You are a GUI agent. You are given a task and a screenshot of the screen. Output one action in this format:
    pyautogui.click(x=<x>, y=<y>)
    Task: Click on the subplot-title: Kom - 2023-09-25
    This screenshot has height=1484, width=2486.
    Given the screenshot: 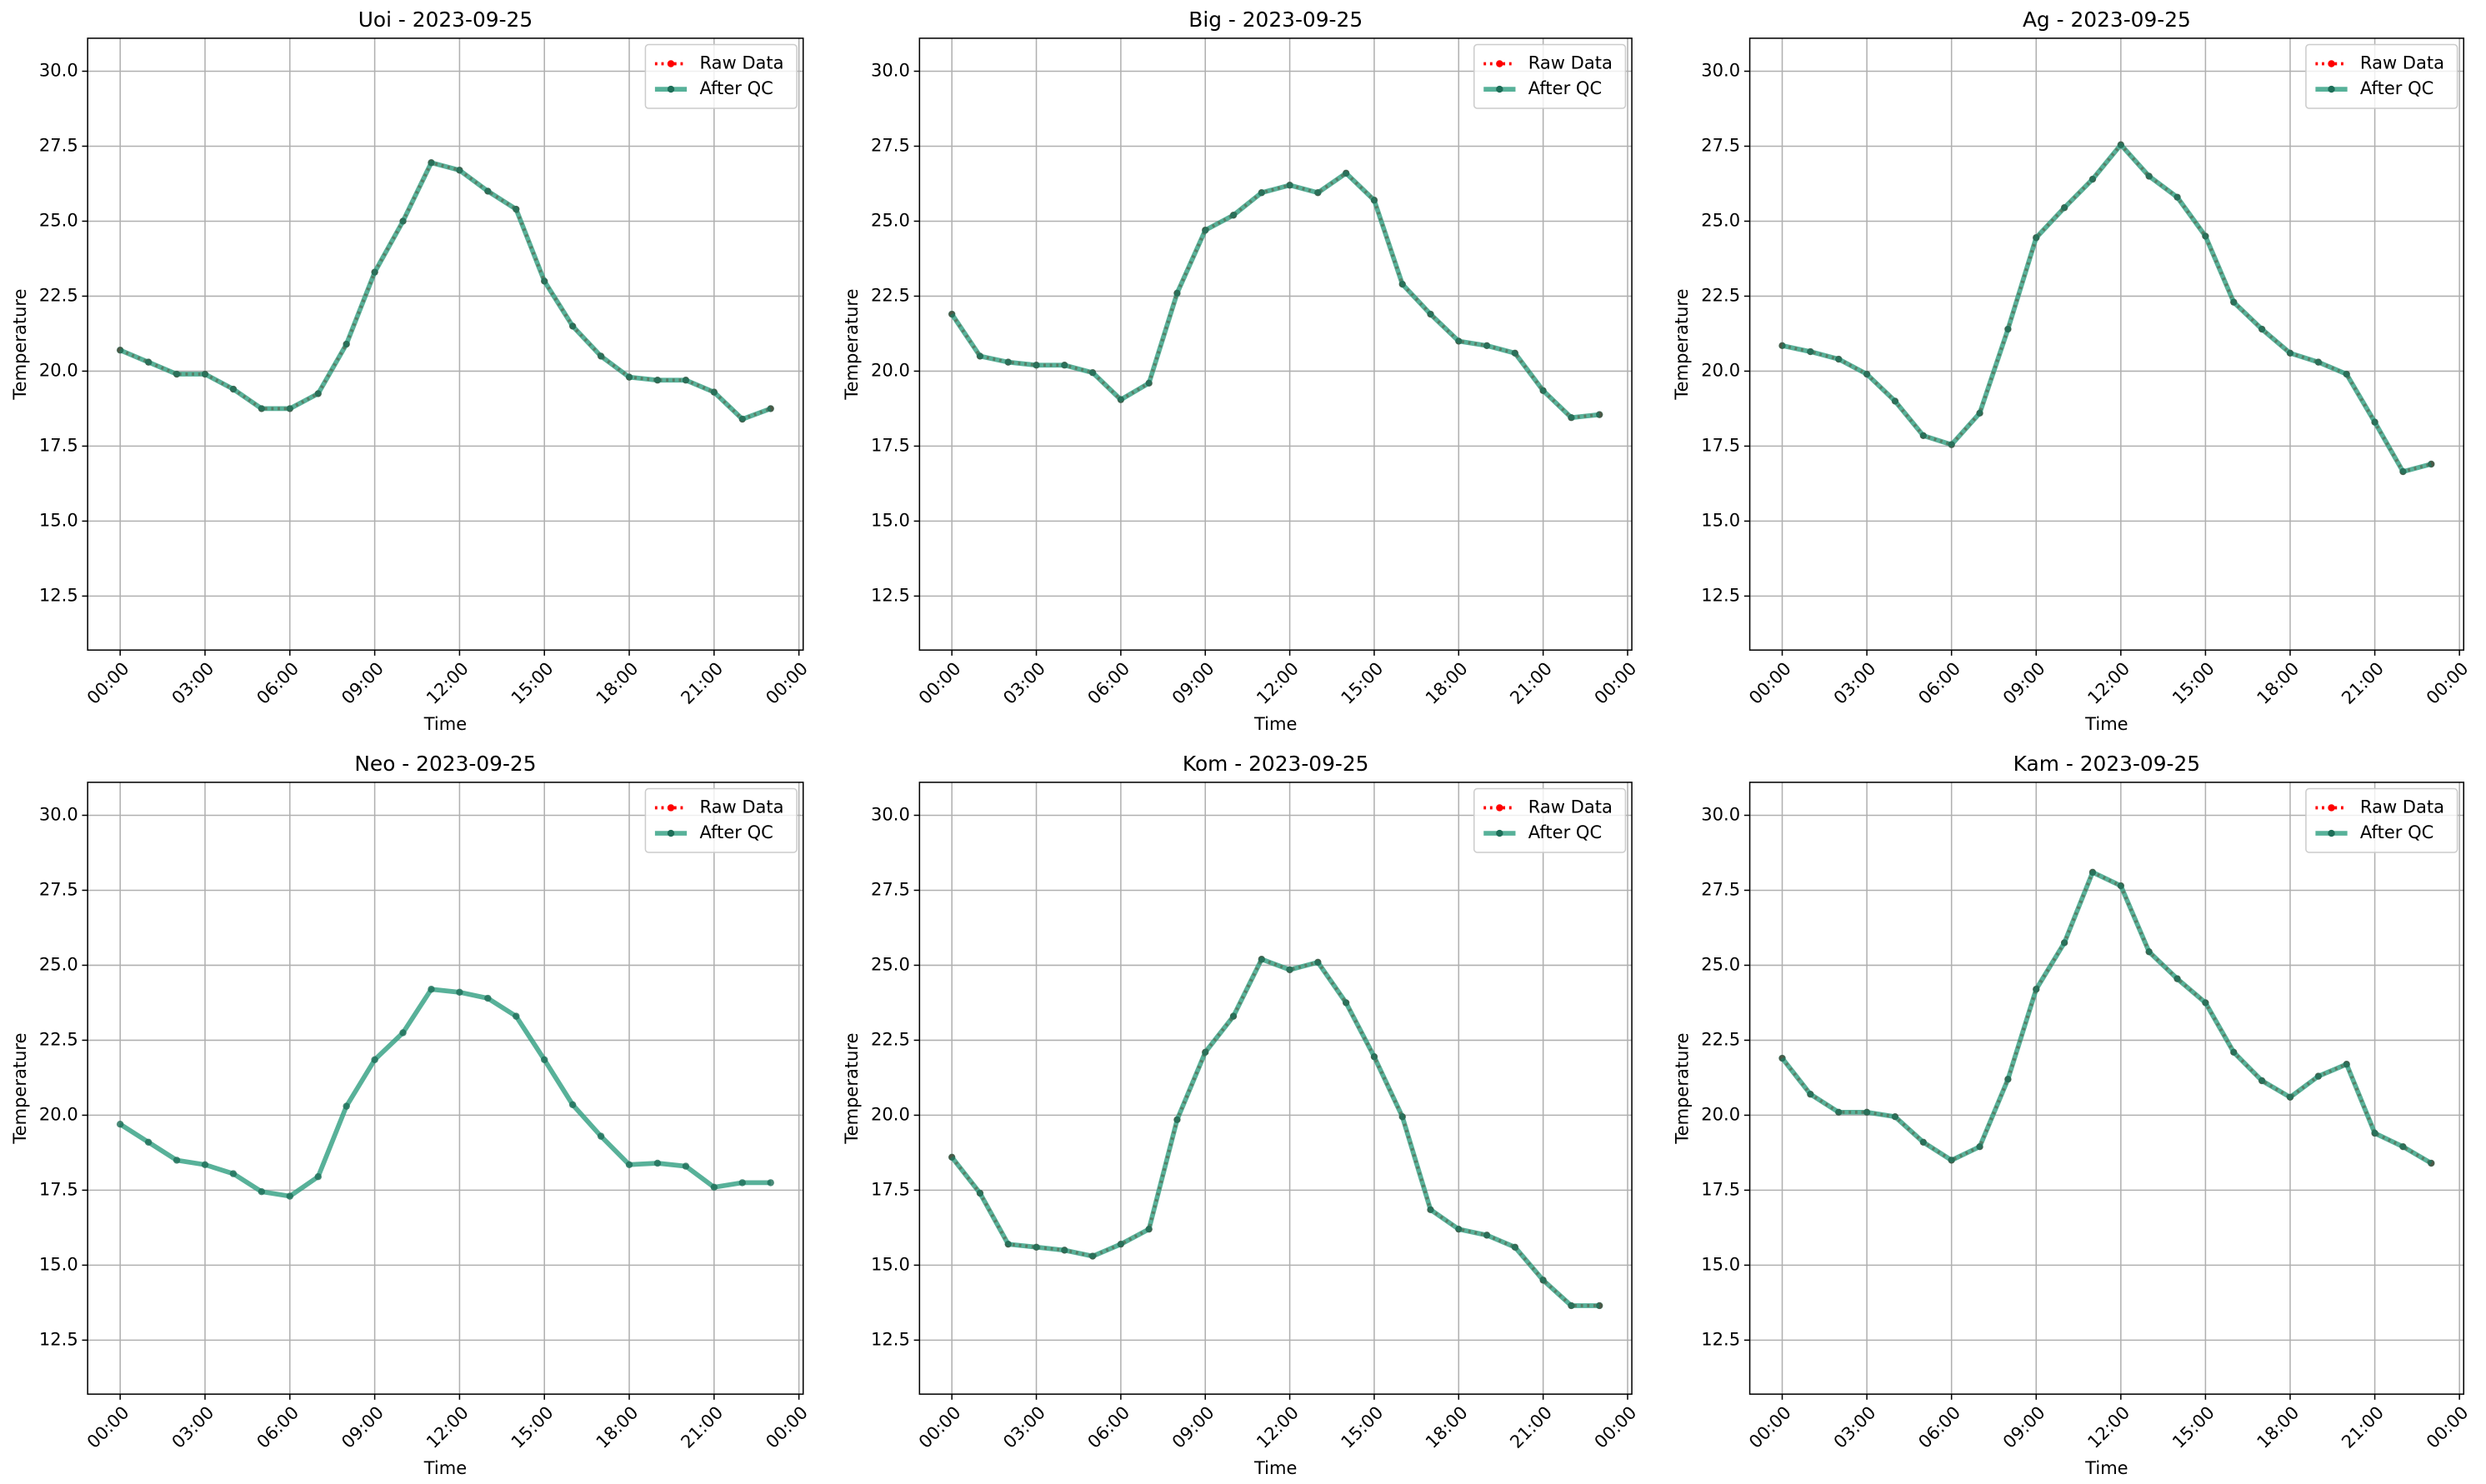 What is the action you would take?
    pyautogui.click(x=1276, y=764)
    